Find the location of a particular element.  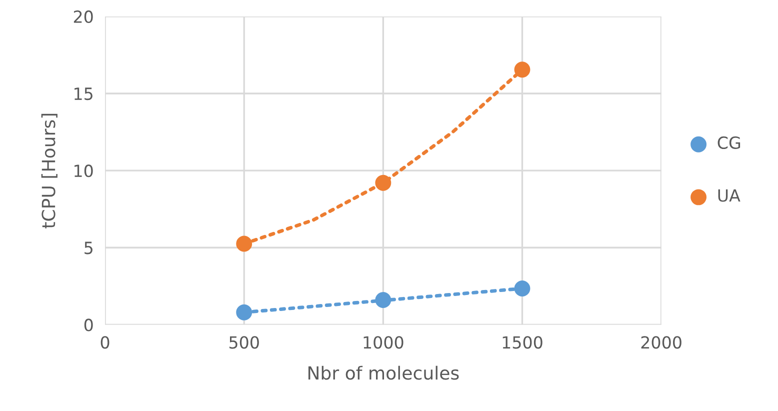

y-tick-label: 0 is located at coordinates (88, 325).